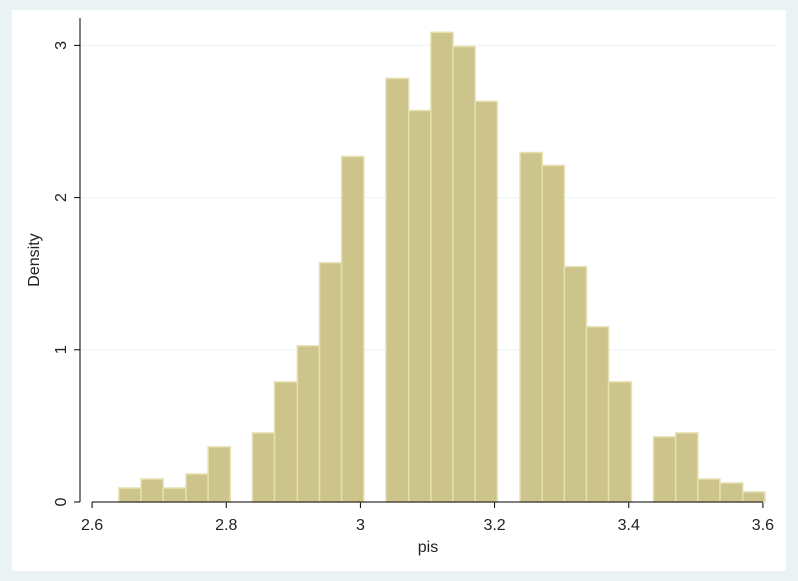 This screenshot has height=581, width=798. What do you see at coordinates (428, 547) in the screenshot?
I see `x-axis-title: pis` at bounding box center [428, 547].